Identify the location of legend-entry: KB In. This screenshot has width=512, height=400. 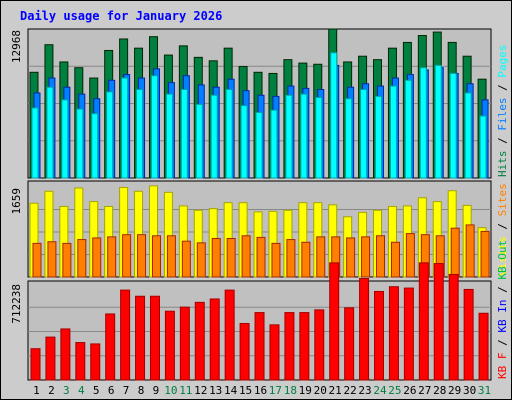
(502, 316).